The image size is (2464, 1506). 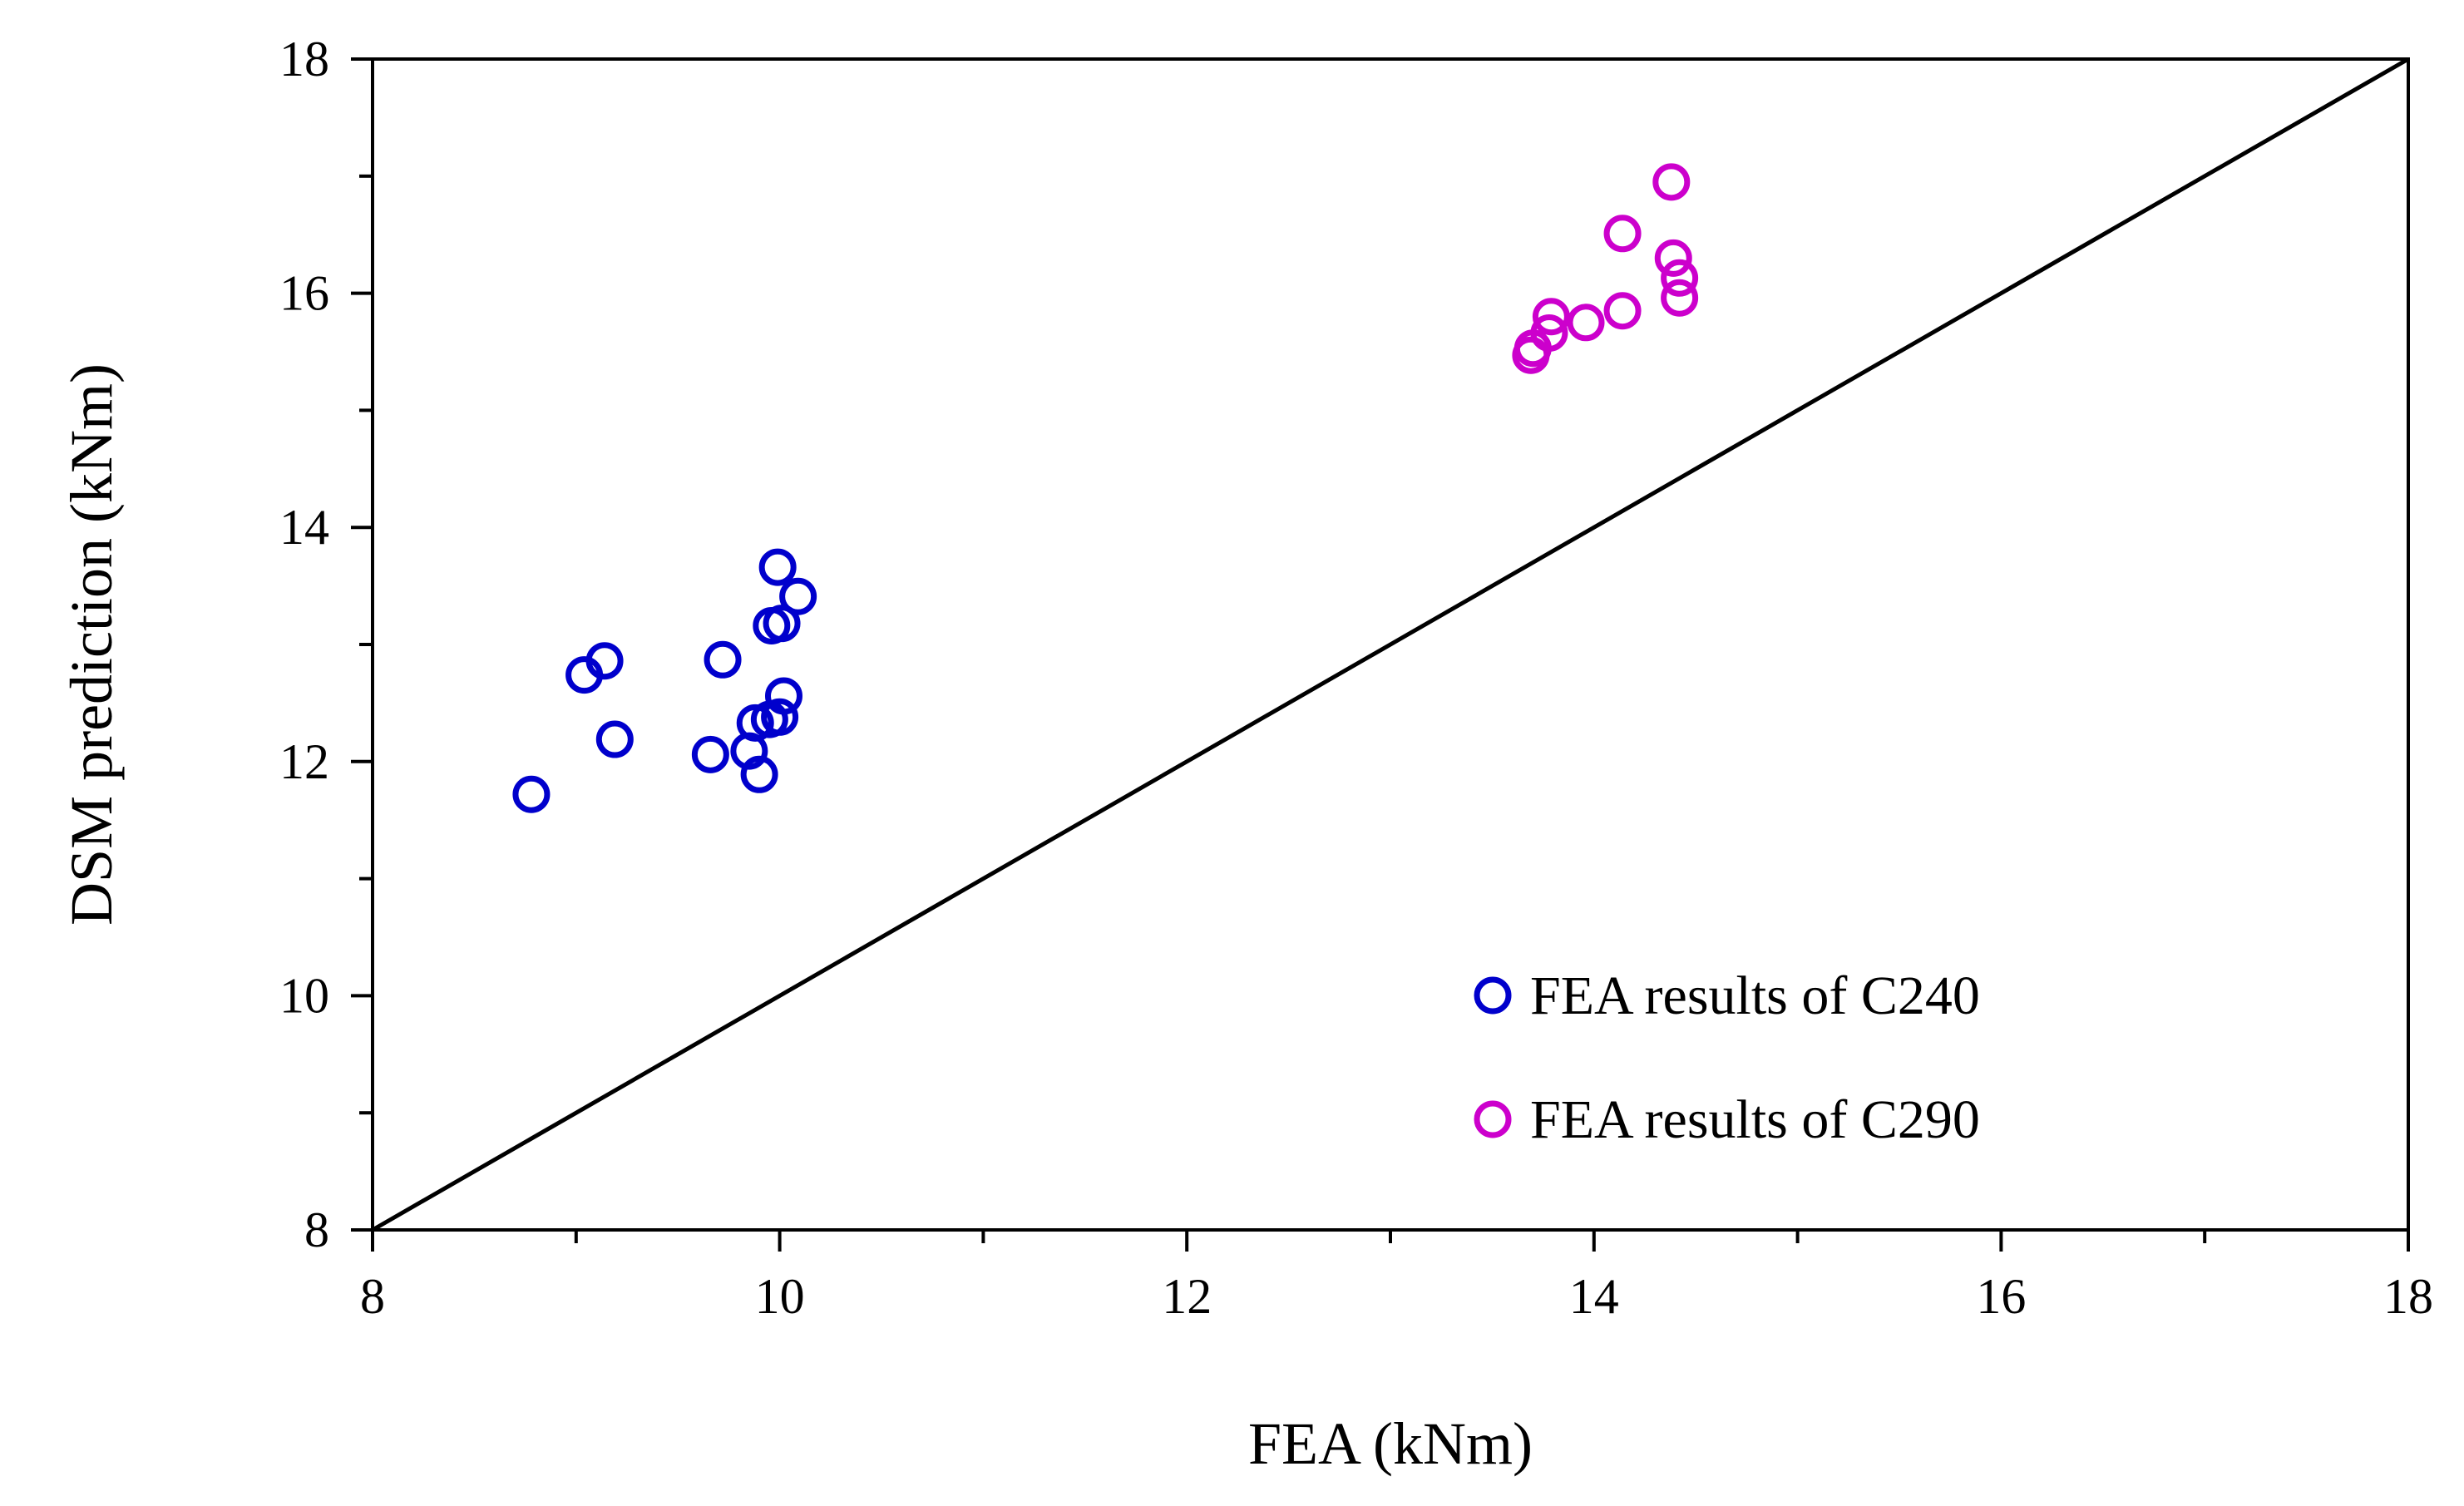 I want to click on y-tick-label: 10, so click(x=304, y=995).